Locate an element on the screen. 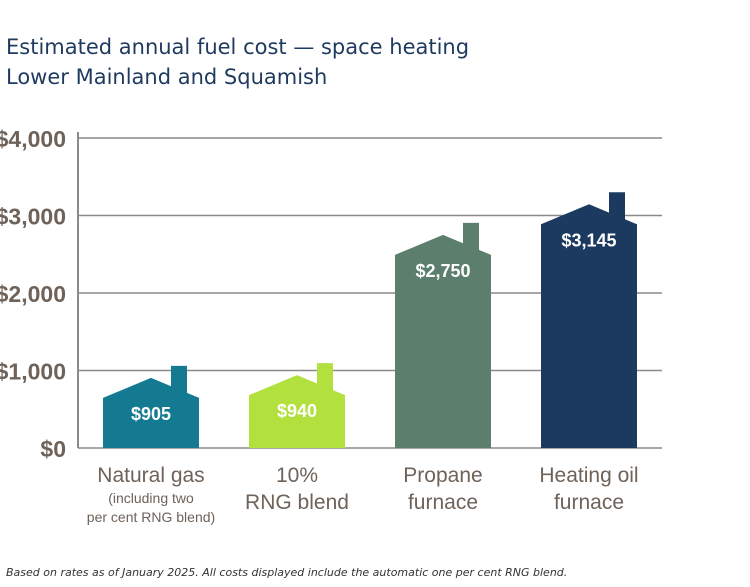 Image resolution: width=750 pixels, height=587 pixels. x-category-note: per cent RNG blend) is located at coordinates (151, 517).